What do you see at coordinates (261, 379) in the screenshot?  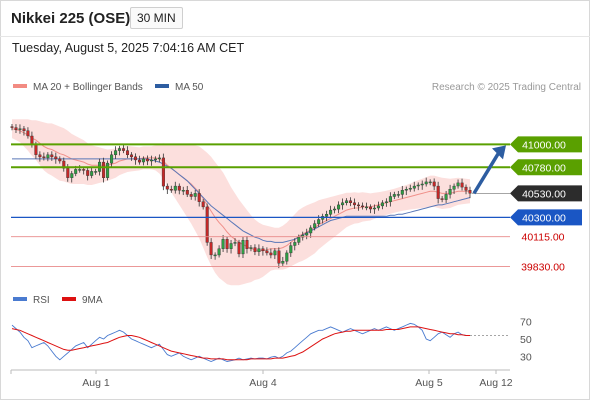 I see `x-axis: Aug 1 Aug 4 Aug 5 Aug 12` at bounding box center [261, 379].